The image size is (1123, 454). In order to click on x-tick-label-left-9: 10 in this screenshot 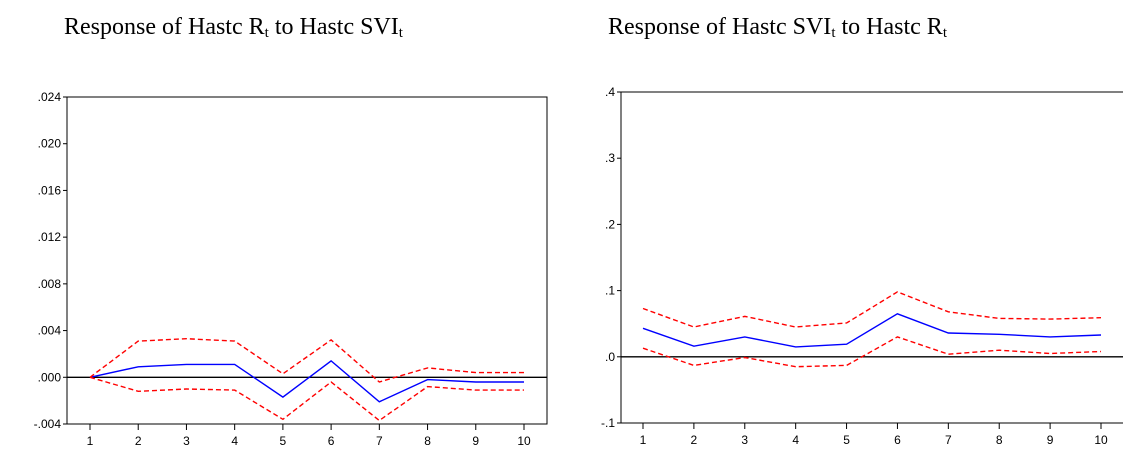, I will do `click(524, 441)`.